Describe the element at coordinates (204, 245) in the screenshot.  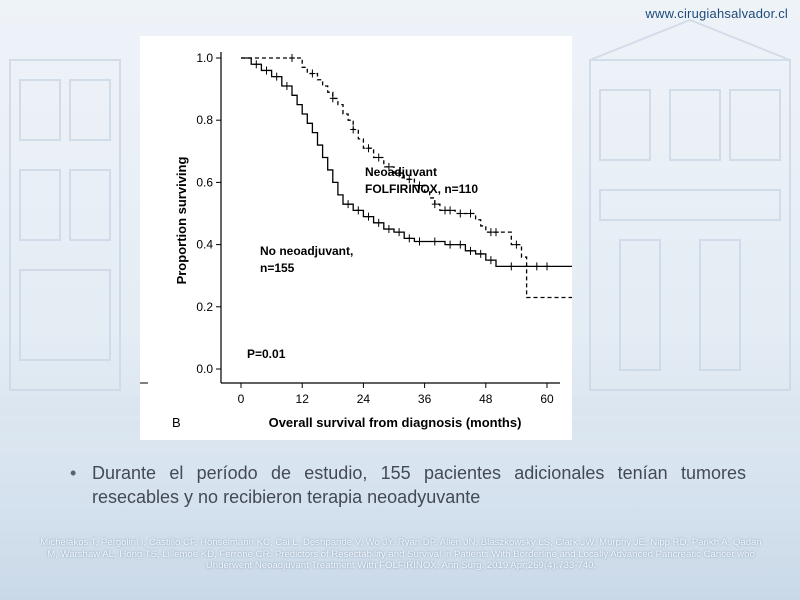
I see `y-tick-label: 0.4` at that location.